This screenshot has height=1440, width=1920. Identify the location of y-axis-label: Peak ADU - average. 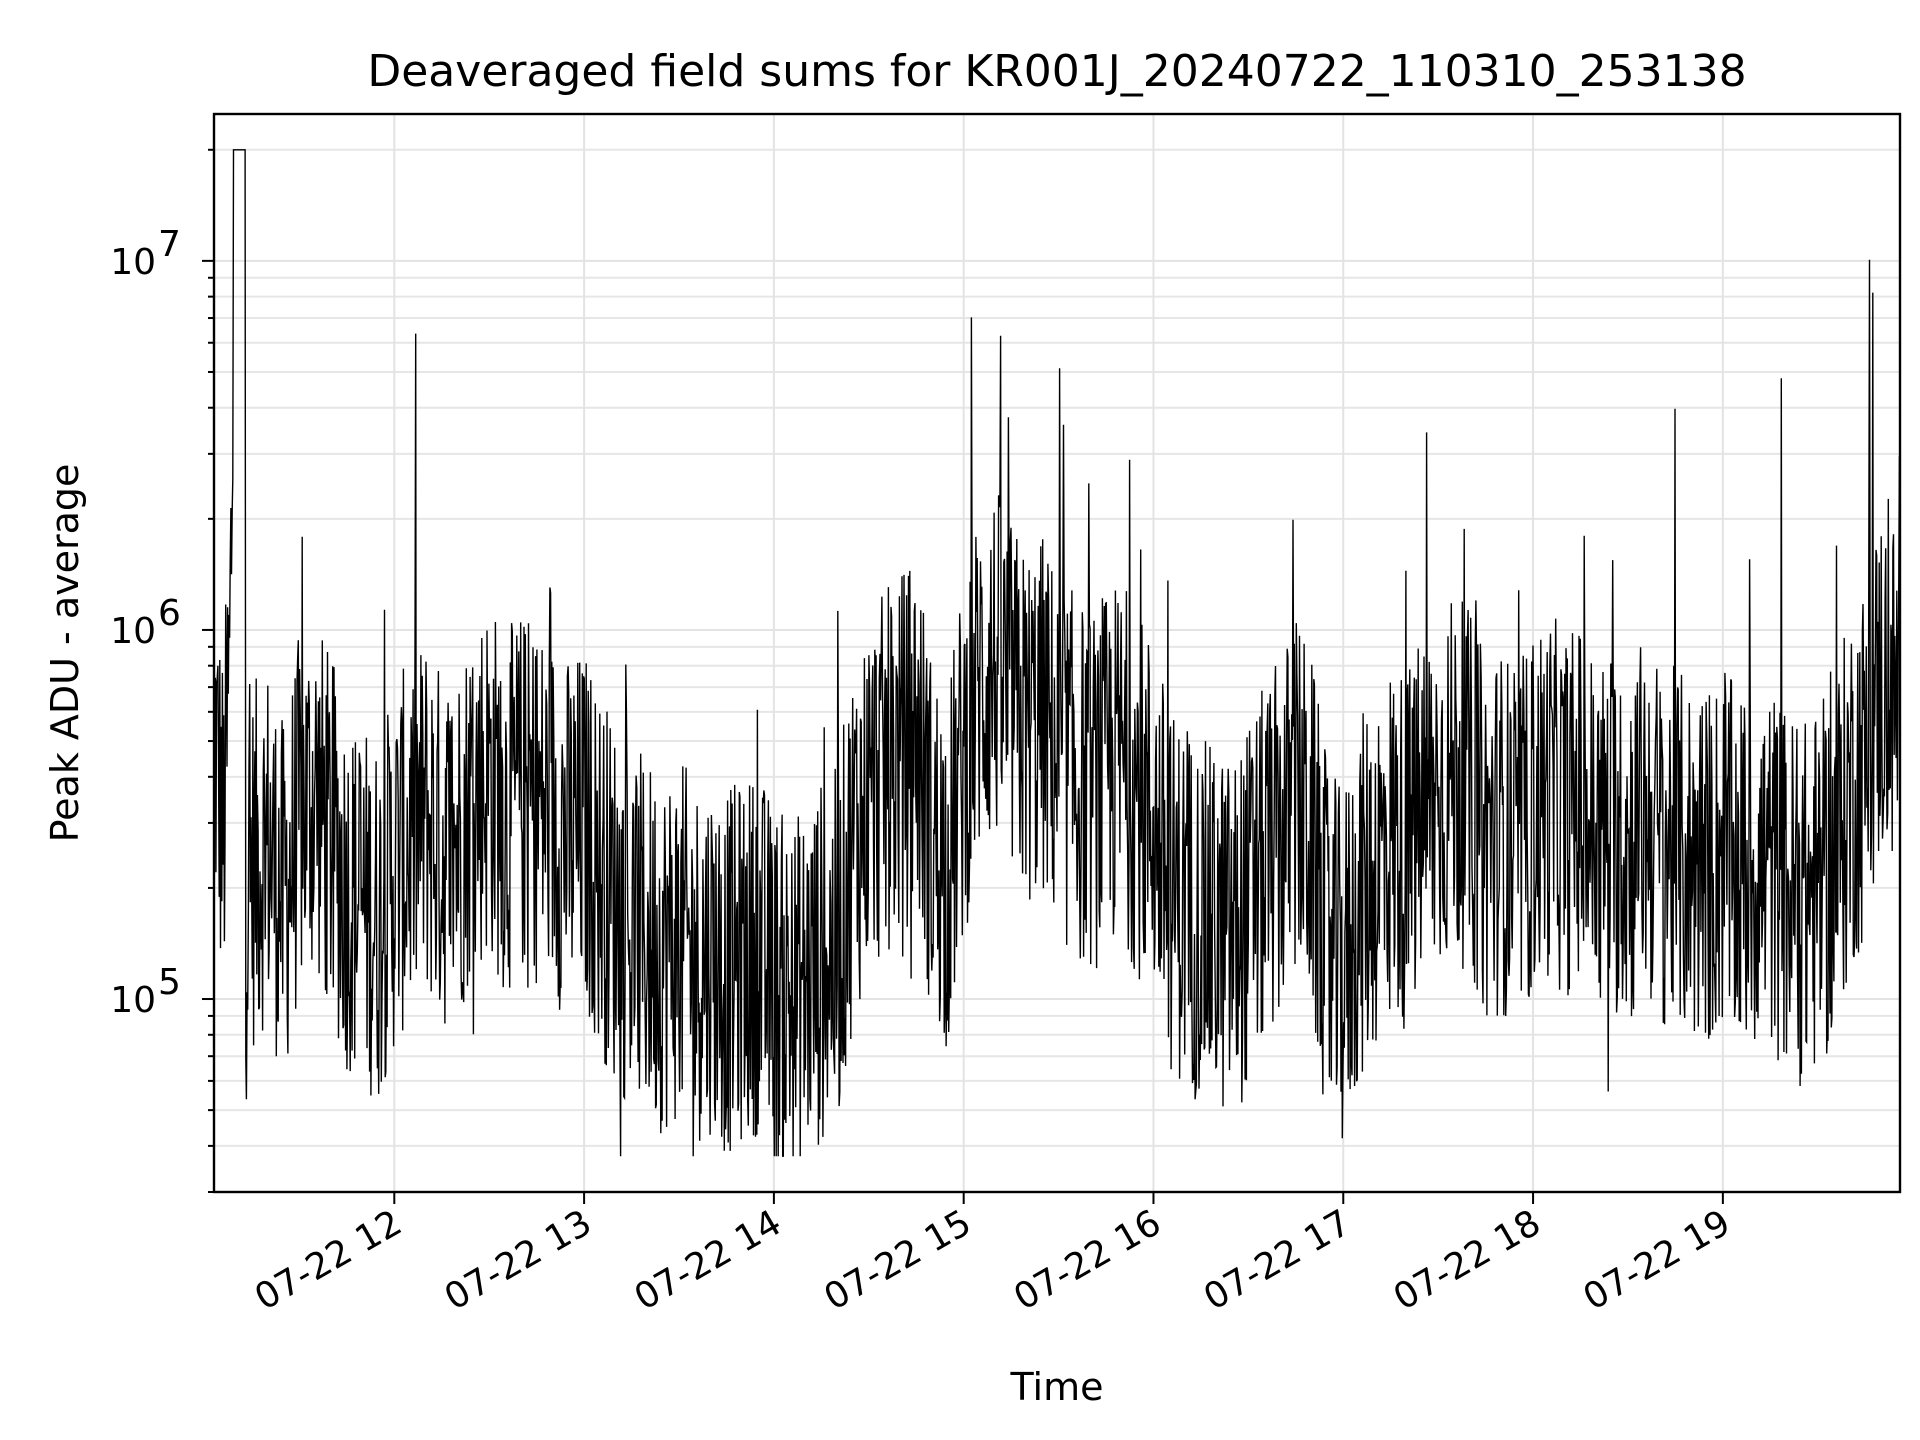
(65, 653).